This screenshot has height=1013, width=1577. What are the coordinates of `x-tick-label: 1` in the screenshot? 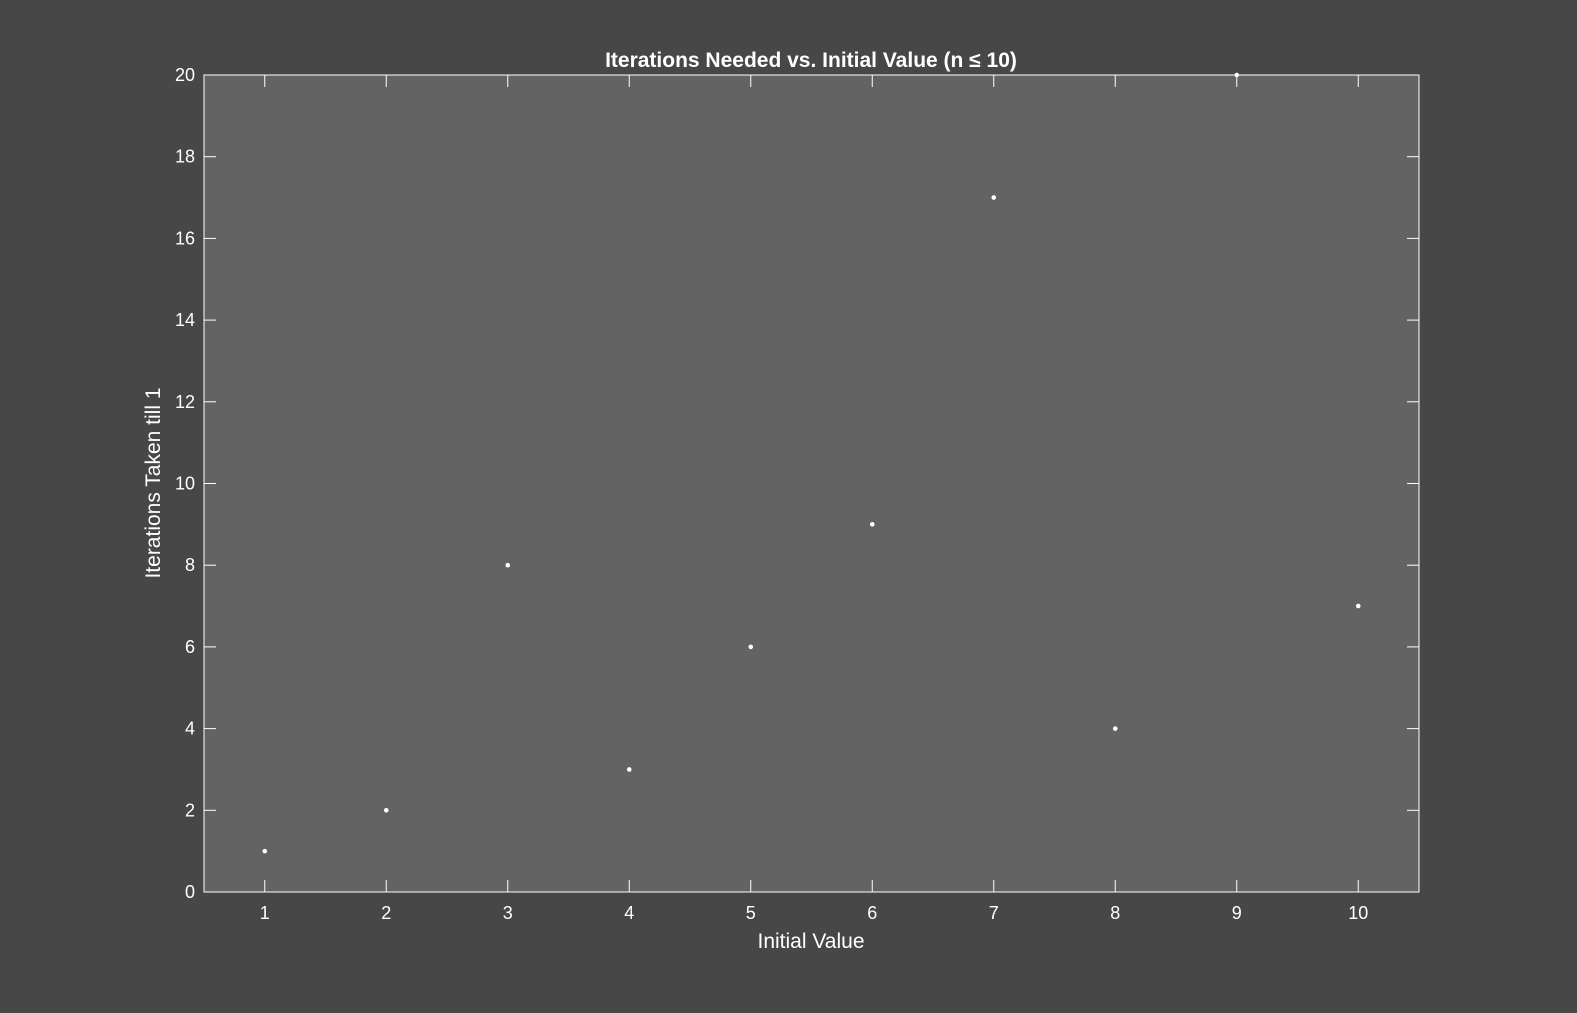 It's located at (265, 913).